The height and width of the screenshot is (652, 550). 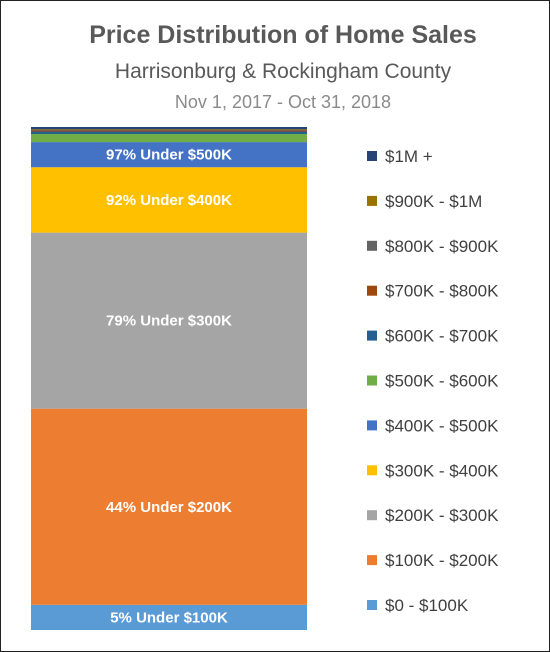 What do you see at coordinates (442, 246) in the screenshot?
I see `legend-label-800k-900k: $800K - $900K` at bounding box center [442, 246].